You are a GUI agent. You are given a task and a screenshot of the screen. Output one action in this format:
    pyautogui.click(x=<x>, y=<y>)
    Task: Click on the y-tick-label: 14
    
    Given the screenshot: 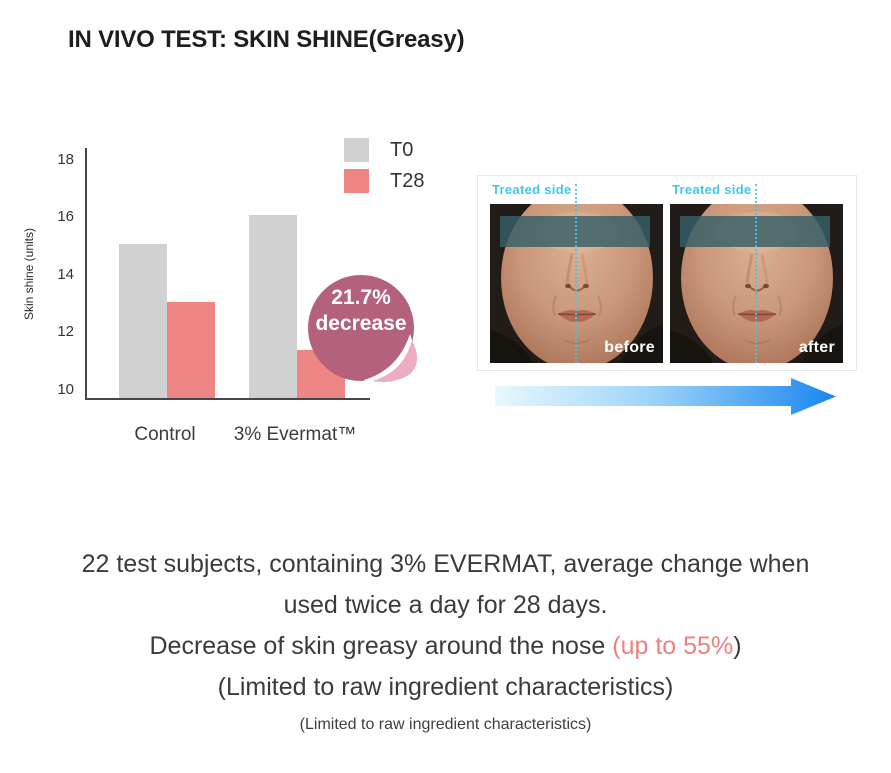 What is the action you would take?
    pyautogui.click(x=65, y=274)
    